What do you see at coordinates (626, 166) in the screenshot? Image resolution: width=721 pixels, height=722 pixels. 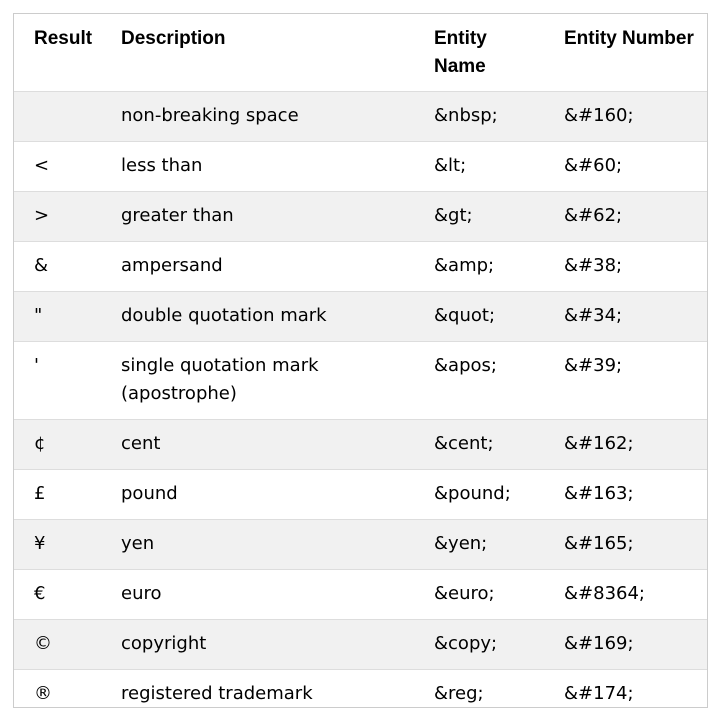 I see `cell-entity-number: &#60;` at bounding box center [626, 166].